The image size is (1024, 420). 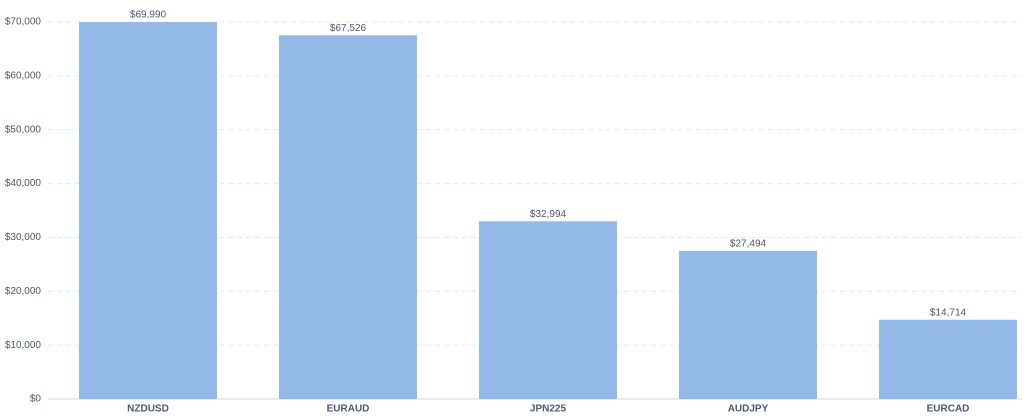 I want to click on y-tick-label: $20,000, so click(x=23, y=291).